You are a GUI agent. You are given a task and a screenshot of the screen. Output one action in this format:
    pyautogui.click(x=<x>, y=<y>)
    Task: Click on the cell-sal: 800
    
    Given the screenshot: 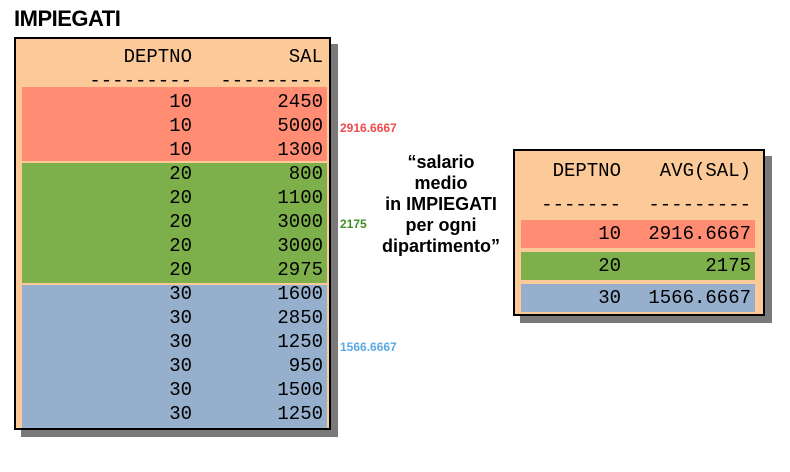 What is the action you would take?
    pyautogui.click(x=305, y=174)
    